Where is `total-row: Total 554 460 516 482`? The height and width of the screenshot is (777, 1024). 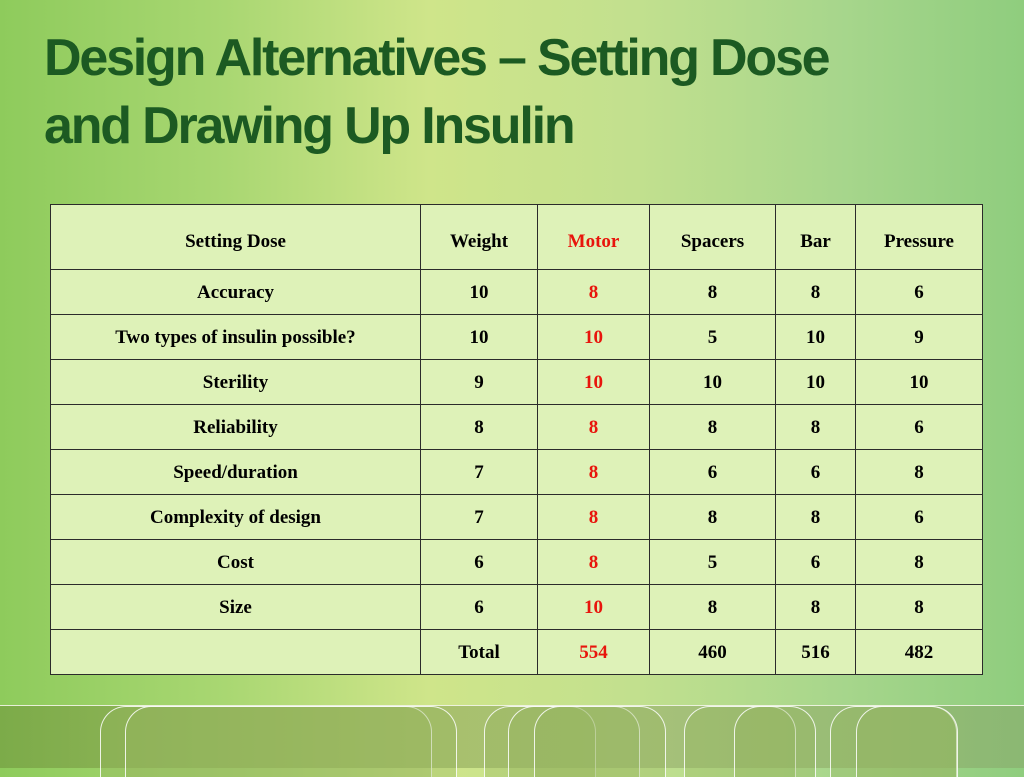 total-row: Total 554 460 516 482 is located at coordinates (516, 652).